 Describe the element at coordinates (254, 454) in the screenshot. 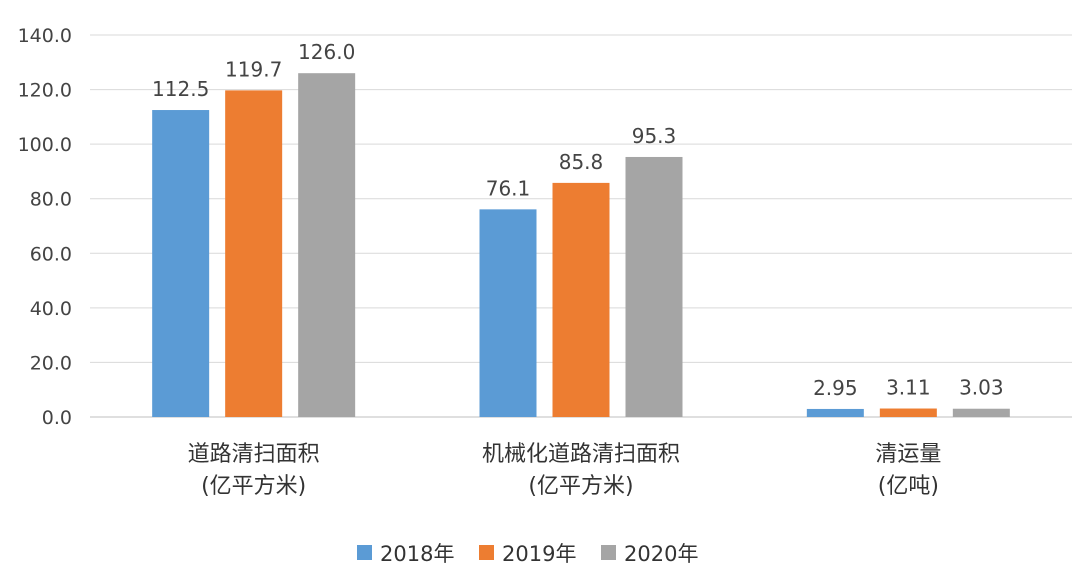

I see `category-label: 道路清扫面积` at that location.